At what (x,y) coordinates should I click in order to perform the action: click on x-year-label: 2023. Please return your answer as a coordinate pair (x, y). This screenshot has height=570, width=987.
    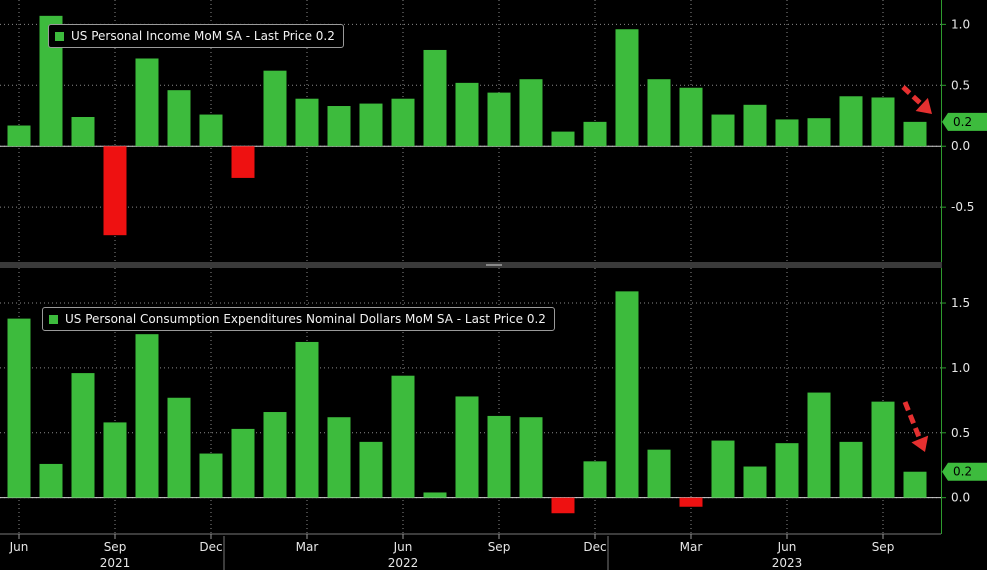
    Looking at the image, I should click on (787, 563).